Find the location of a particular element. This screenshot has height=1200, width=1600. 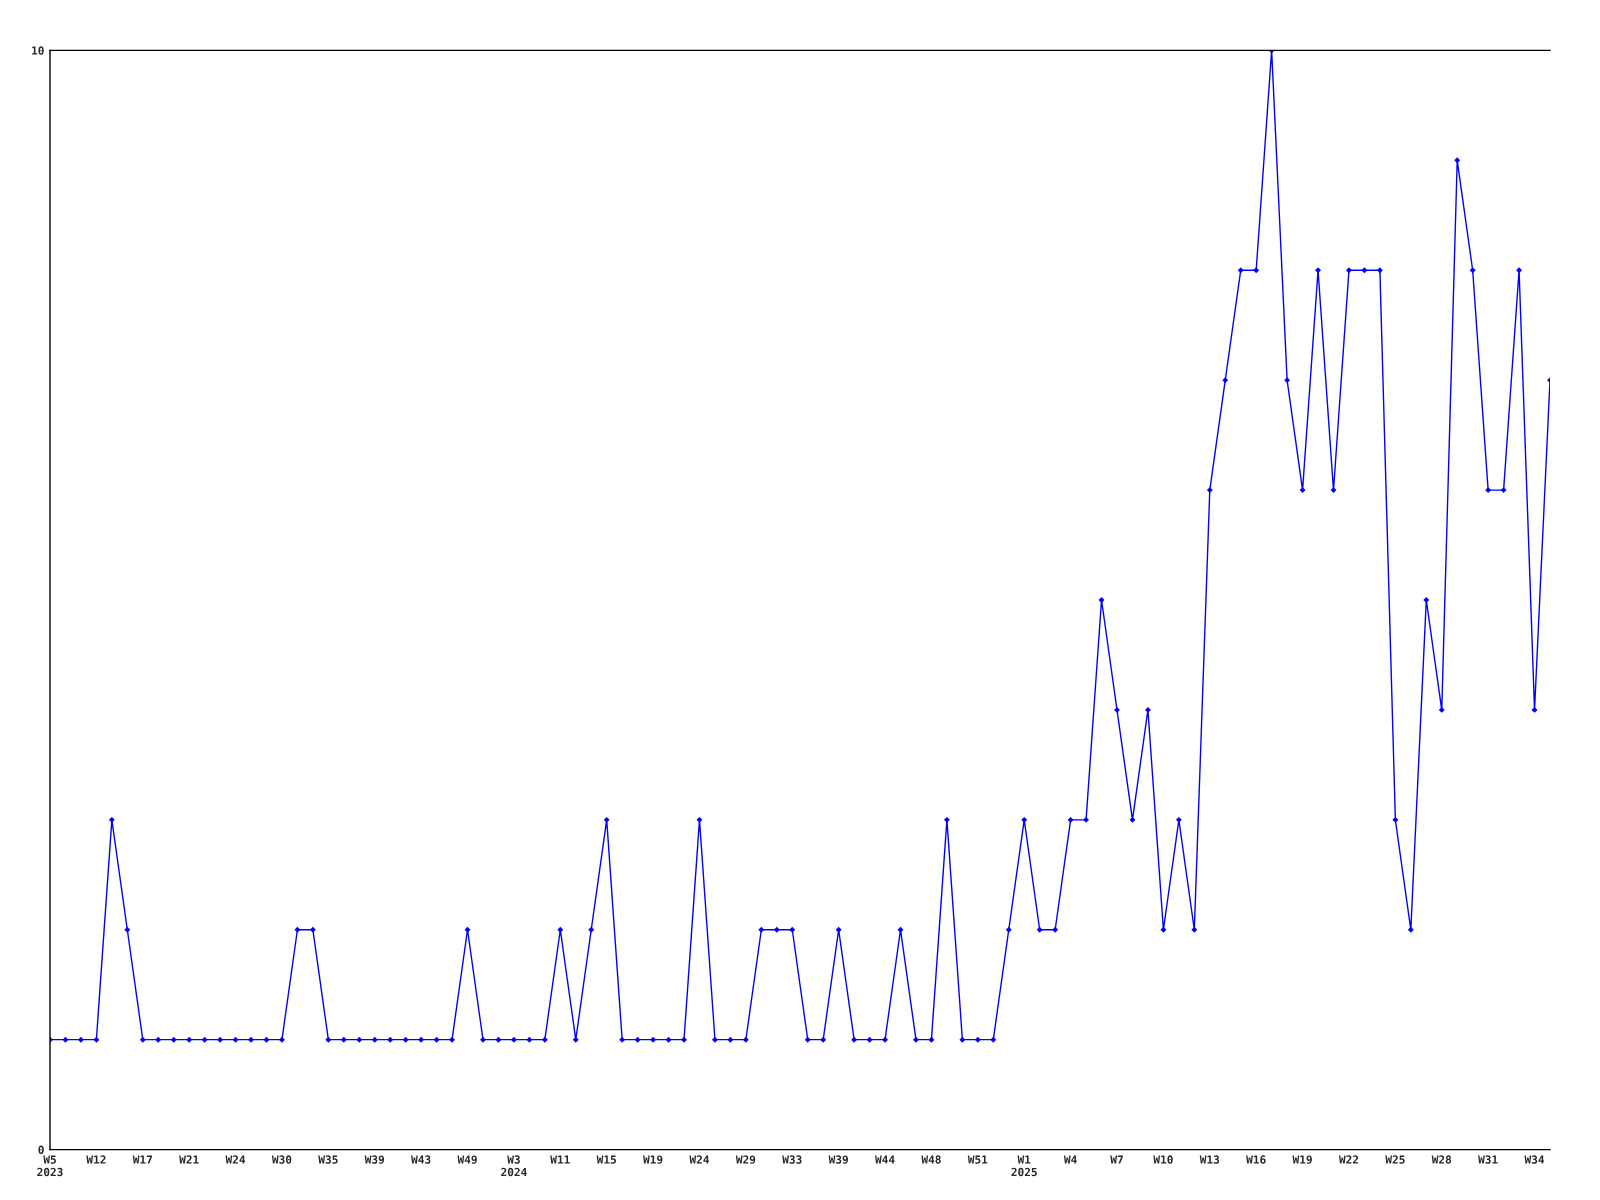

x-tick-label: W51 is located at coordinates (977, 1159).